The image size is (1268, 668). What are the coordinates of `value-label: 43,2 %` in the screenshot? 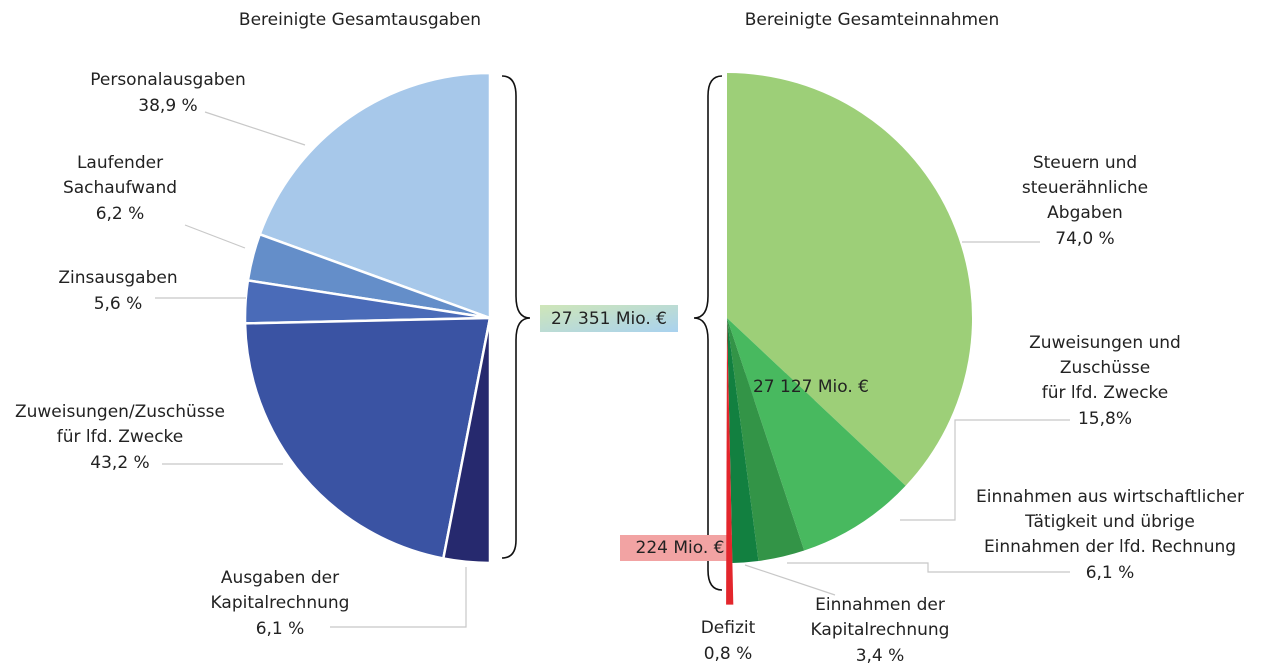 It's located at (119, 463).